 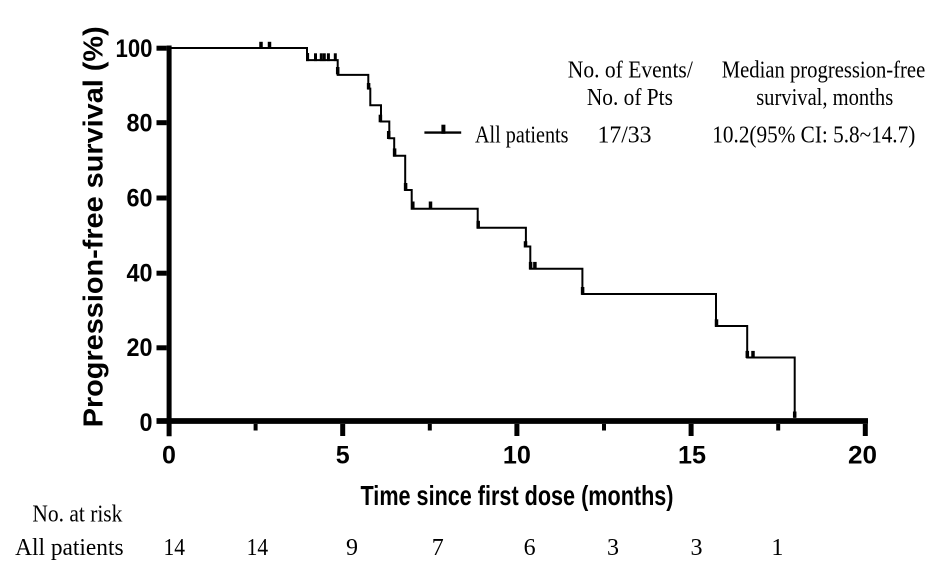 What do you see at coordinates (692, 455) in the screenshot?
I see `svg-text: 15` at bounding box center [692, 455].